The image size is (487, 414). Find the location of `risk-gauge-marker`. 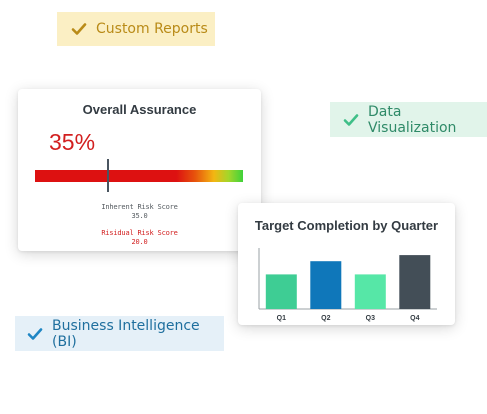

risk-gauge-marker is located at coordinates (107, 175).